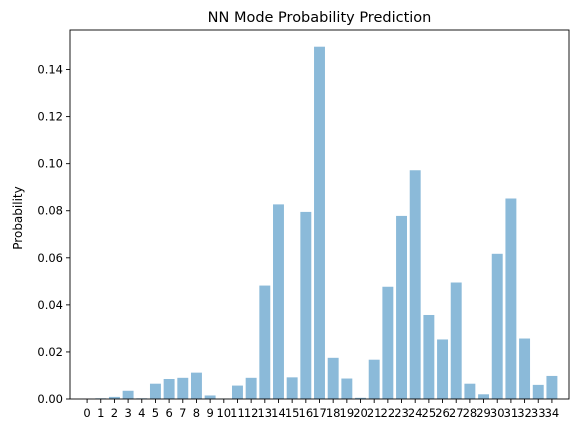  What do you see at coordinates (251, 413) in the screenshot?
I see `x-tick-label: 12` at bounding box center [251, 413].